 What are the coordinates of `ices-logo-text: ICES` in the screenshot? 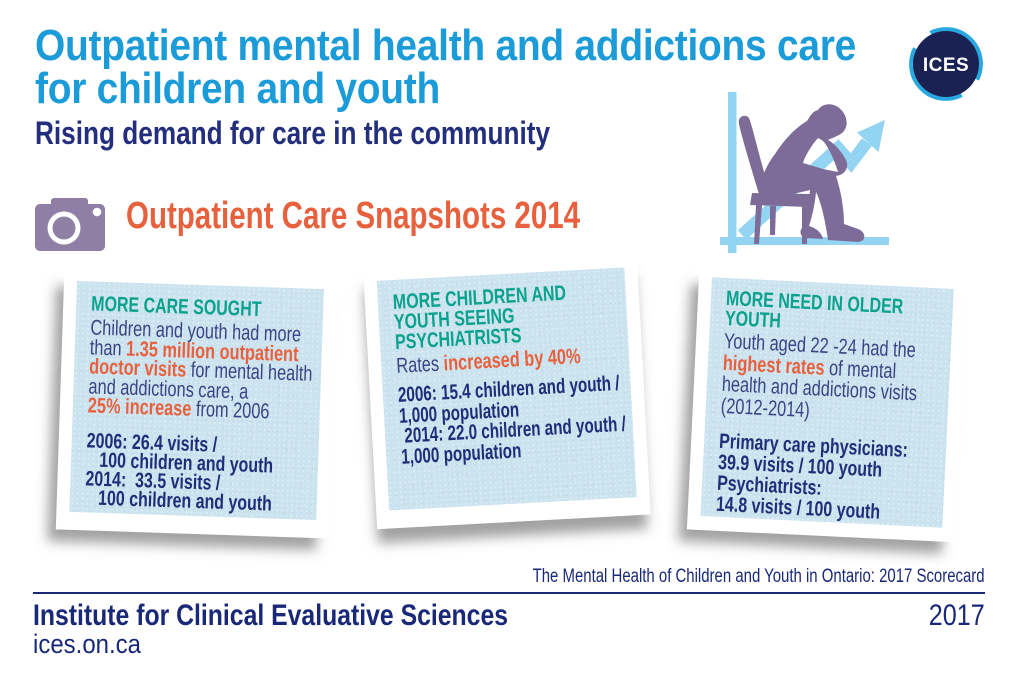 It's located at (946, 65).